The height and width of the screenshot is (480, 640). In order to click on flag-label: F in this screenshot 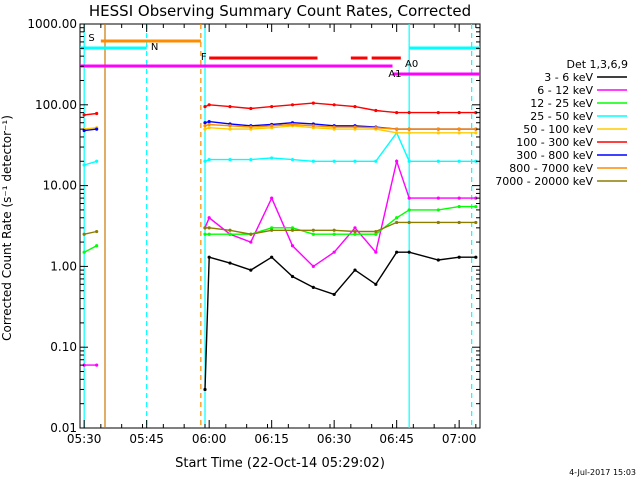, I will do `click(204, 57)`.